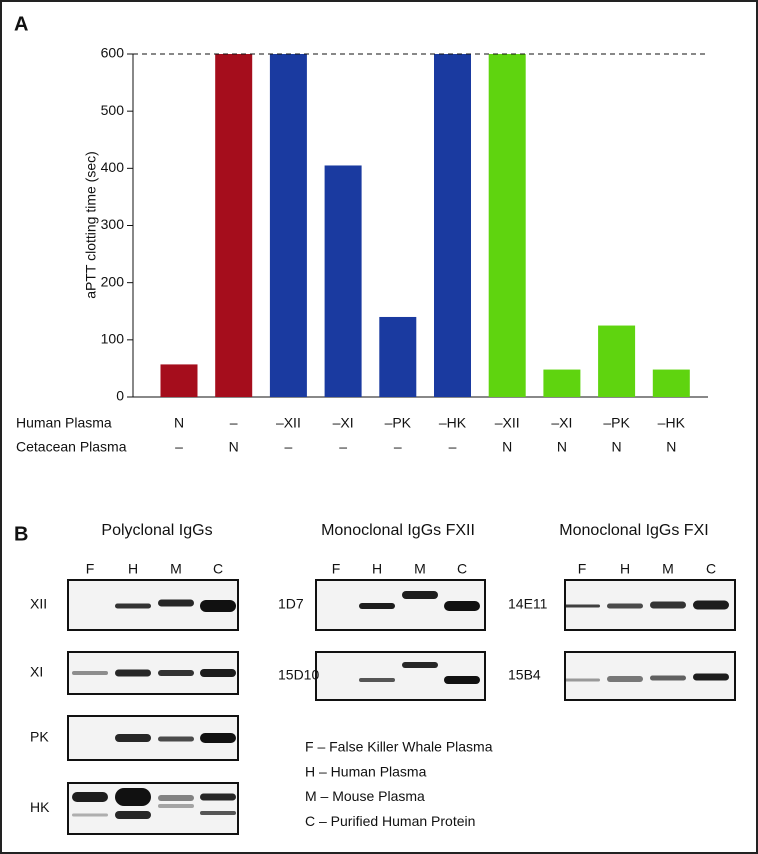 This screenshot has height=854, width=758. What do you see at coordinates (39, 737) in the screenshot?
I see `blot-label: PK` at bounding box center [39, 737].